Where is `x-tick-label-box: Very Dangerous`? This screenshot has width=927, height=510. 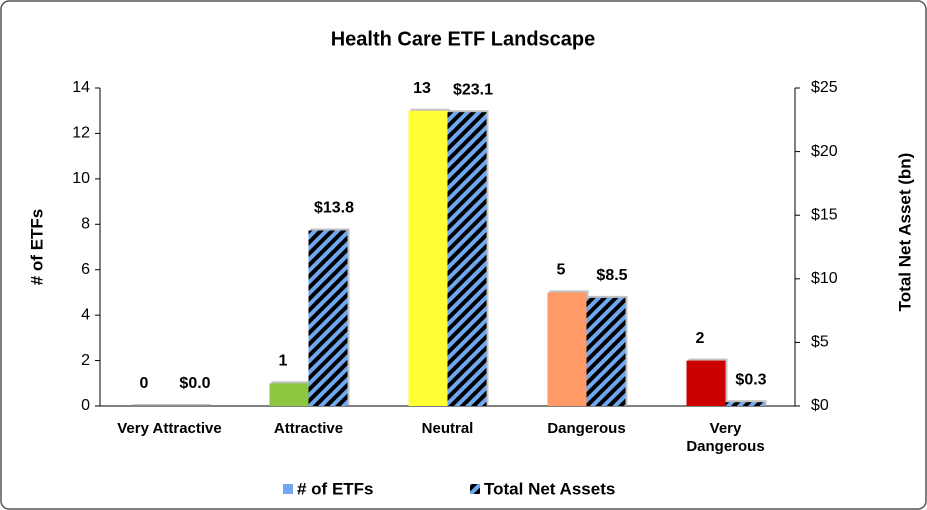 x-tick-label-box: Very Dangerous is located at coordinates (725, 437).